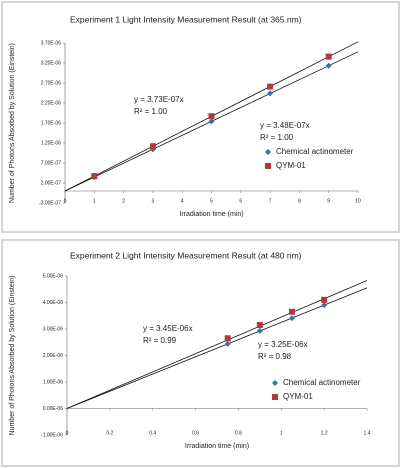  Describe the element at coordinates (367, 433) in the screenshot. I see `x-tick-label: 1.4` at that location.